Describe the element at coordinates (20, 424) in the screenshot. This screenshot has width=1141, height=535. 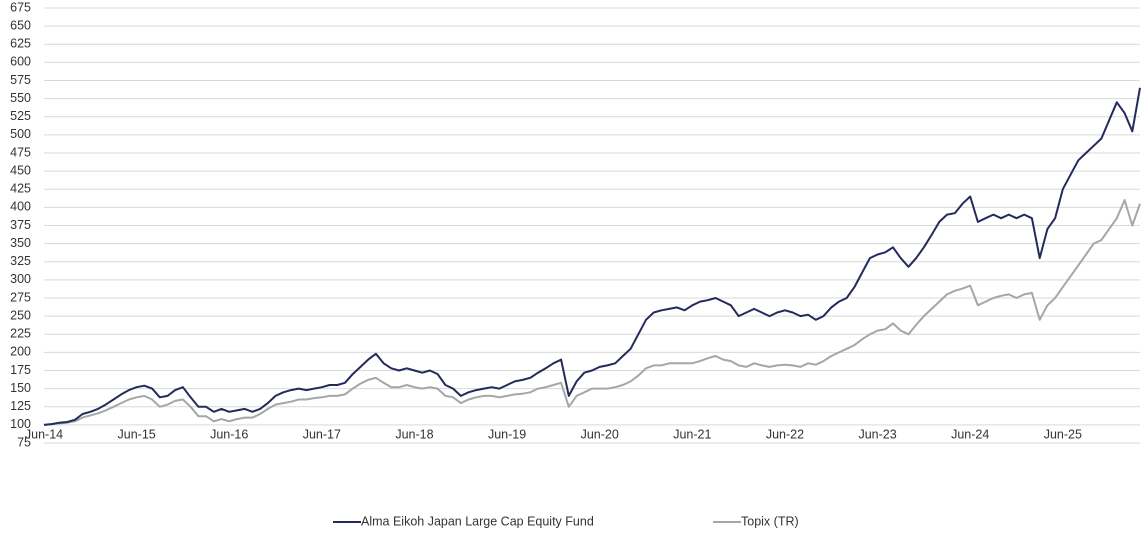
I see `y-tick-label: 100` at that location.